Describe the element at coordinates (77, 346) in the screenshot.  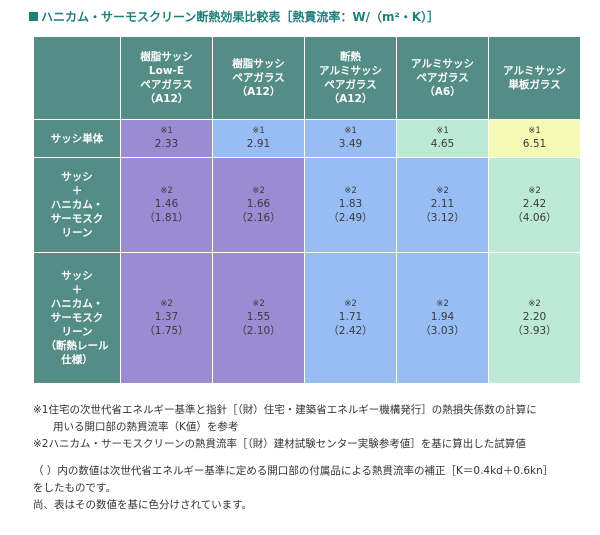
I see `row-header-line: （断熱レール` at that location.